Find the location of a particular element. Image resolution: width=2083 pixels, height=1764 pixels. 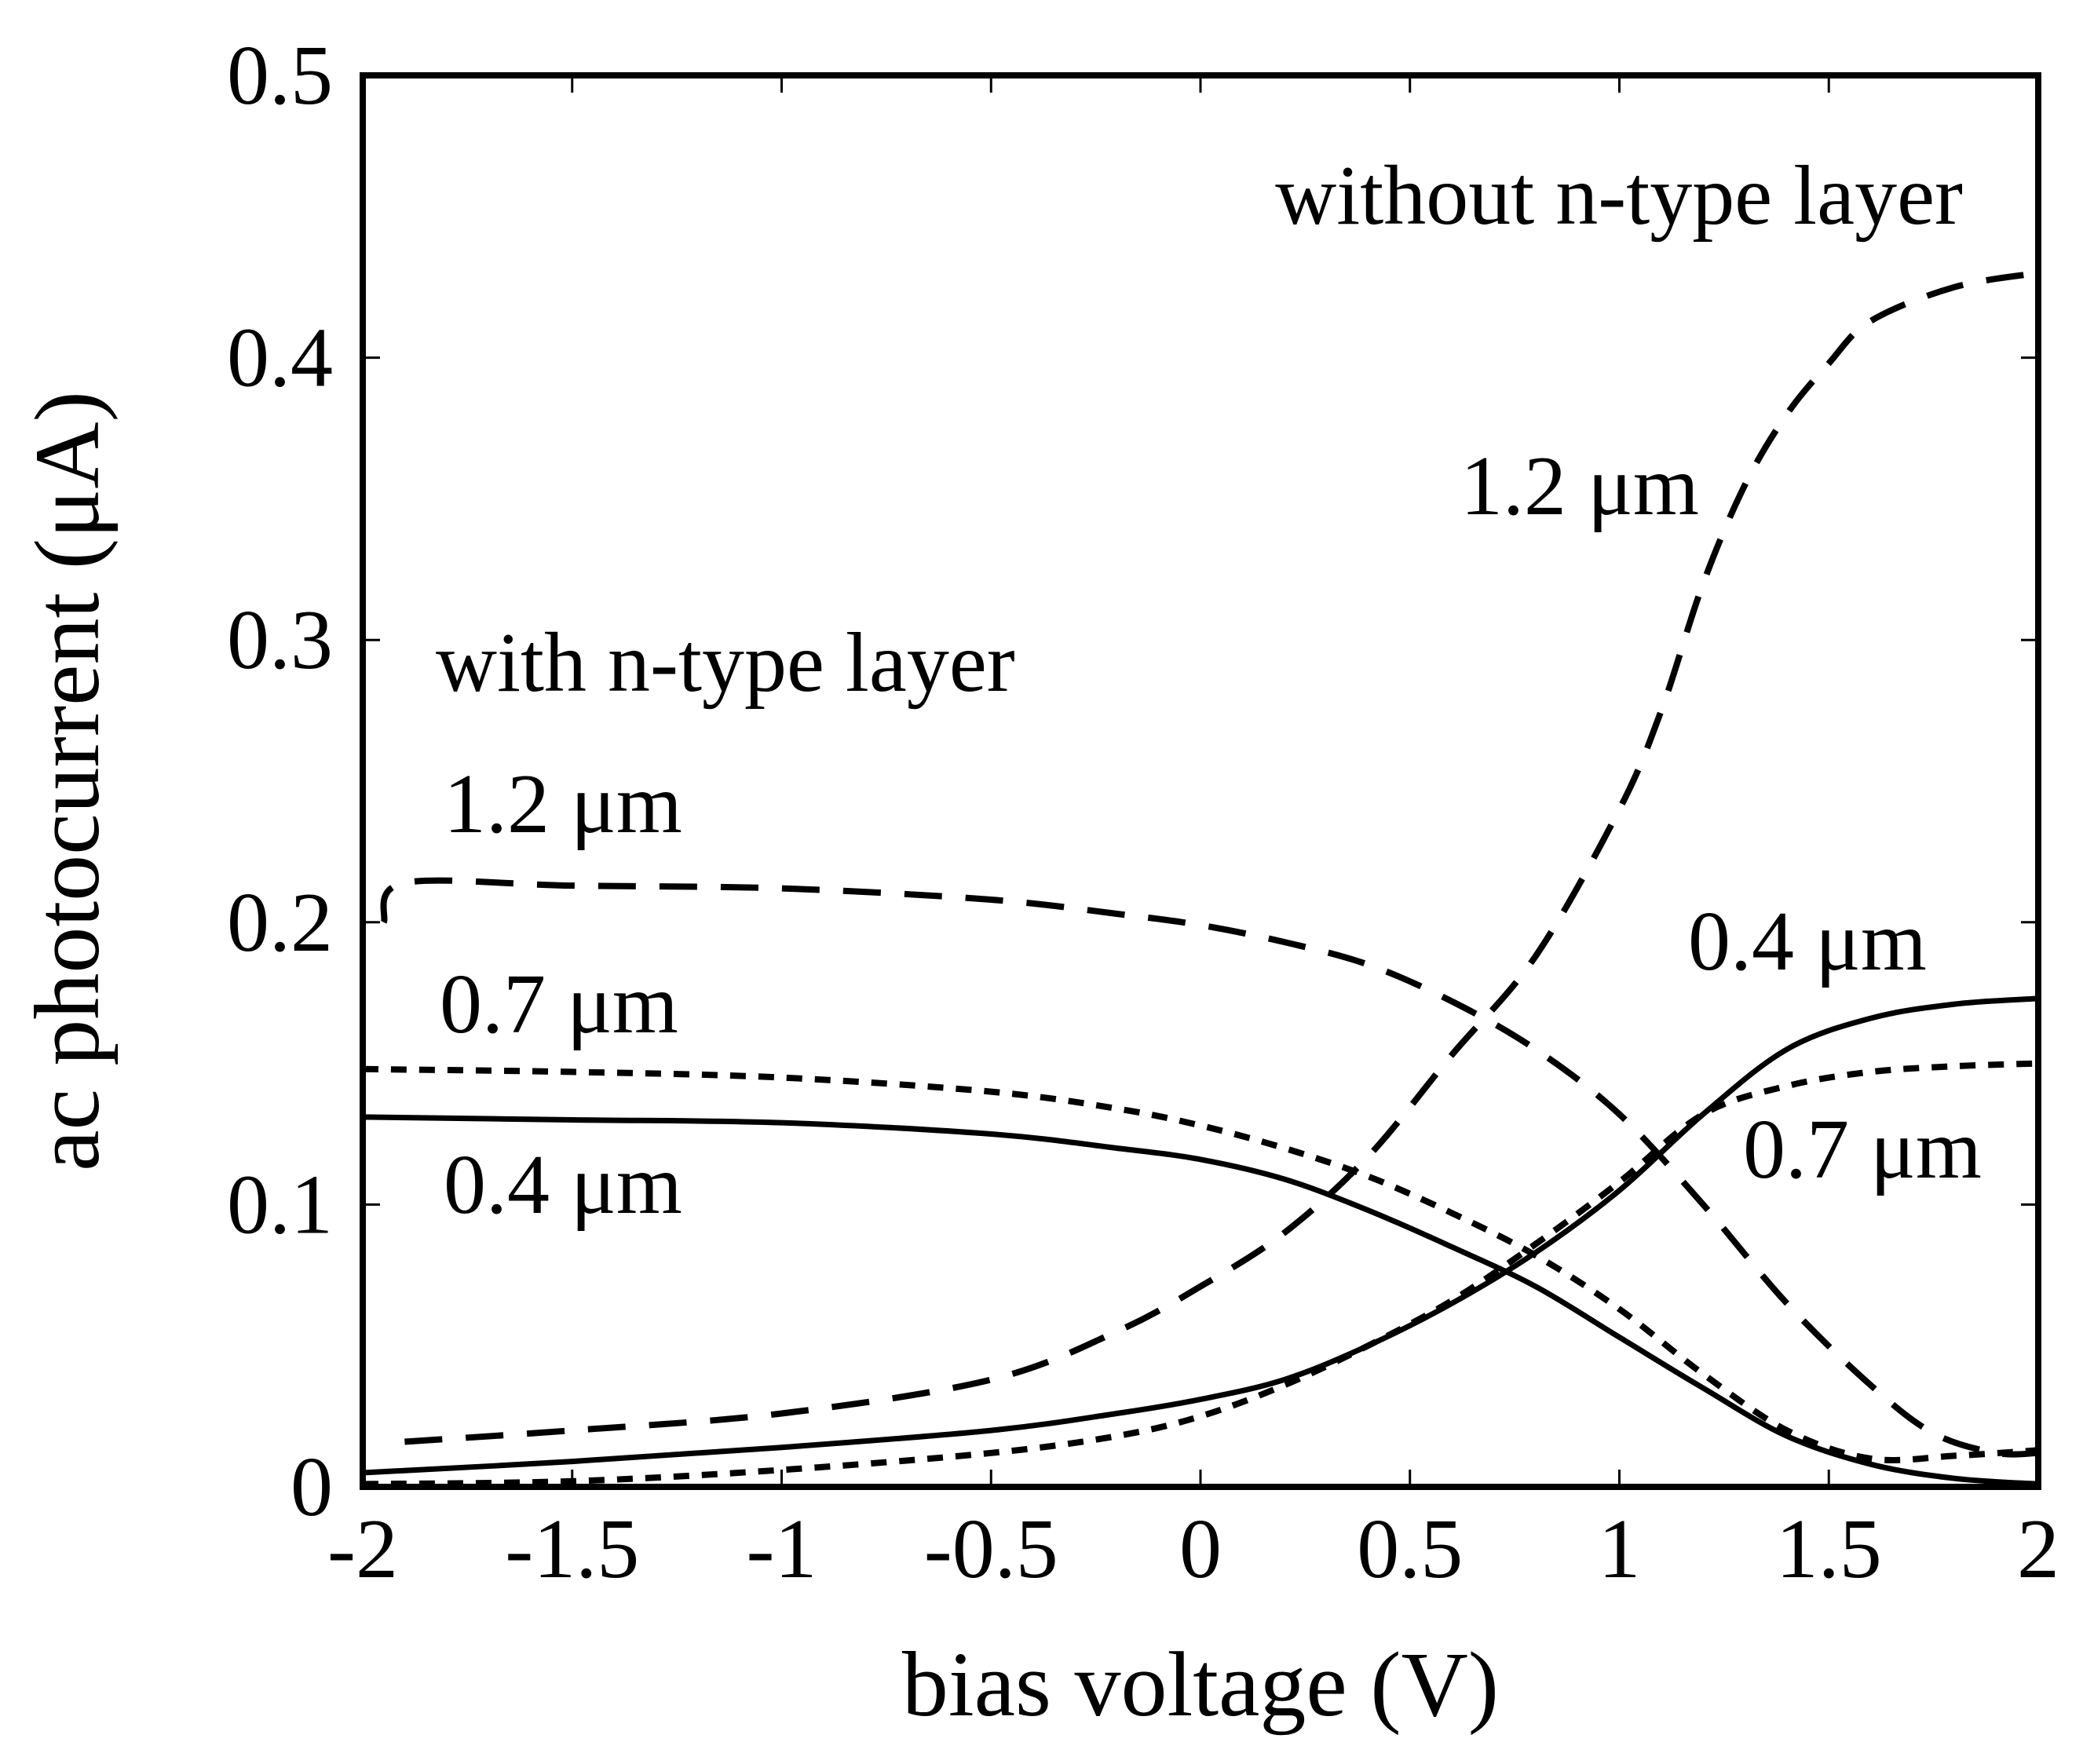

x-tick-label: 0 is located at coordinates (1200, 1549).